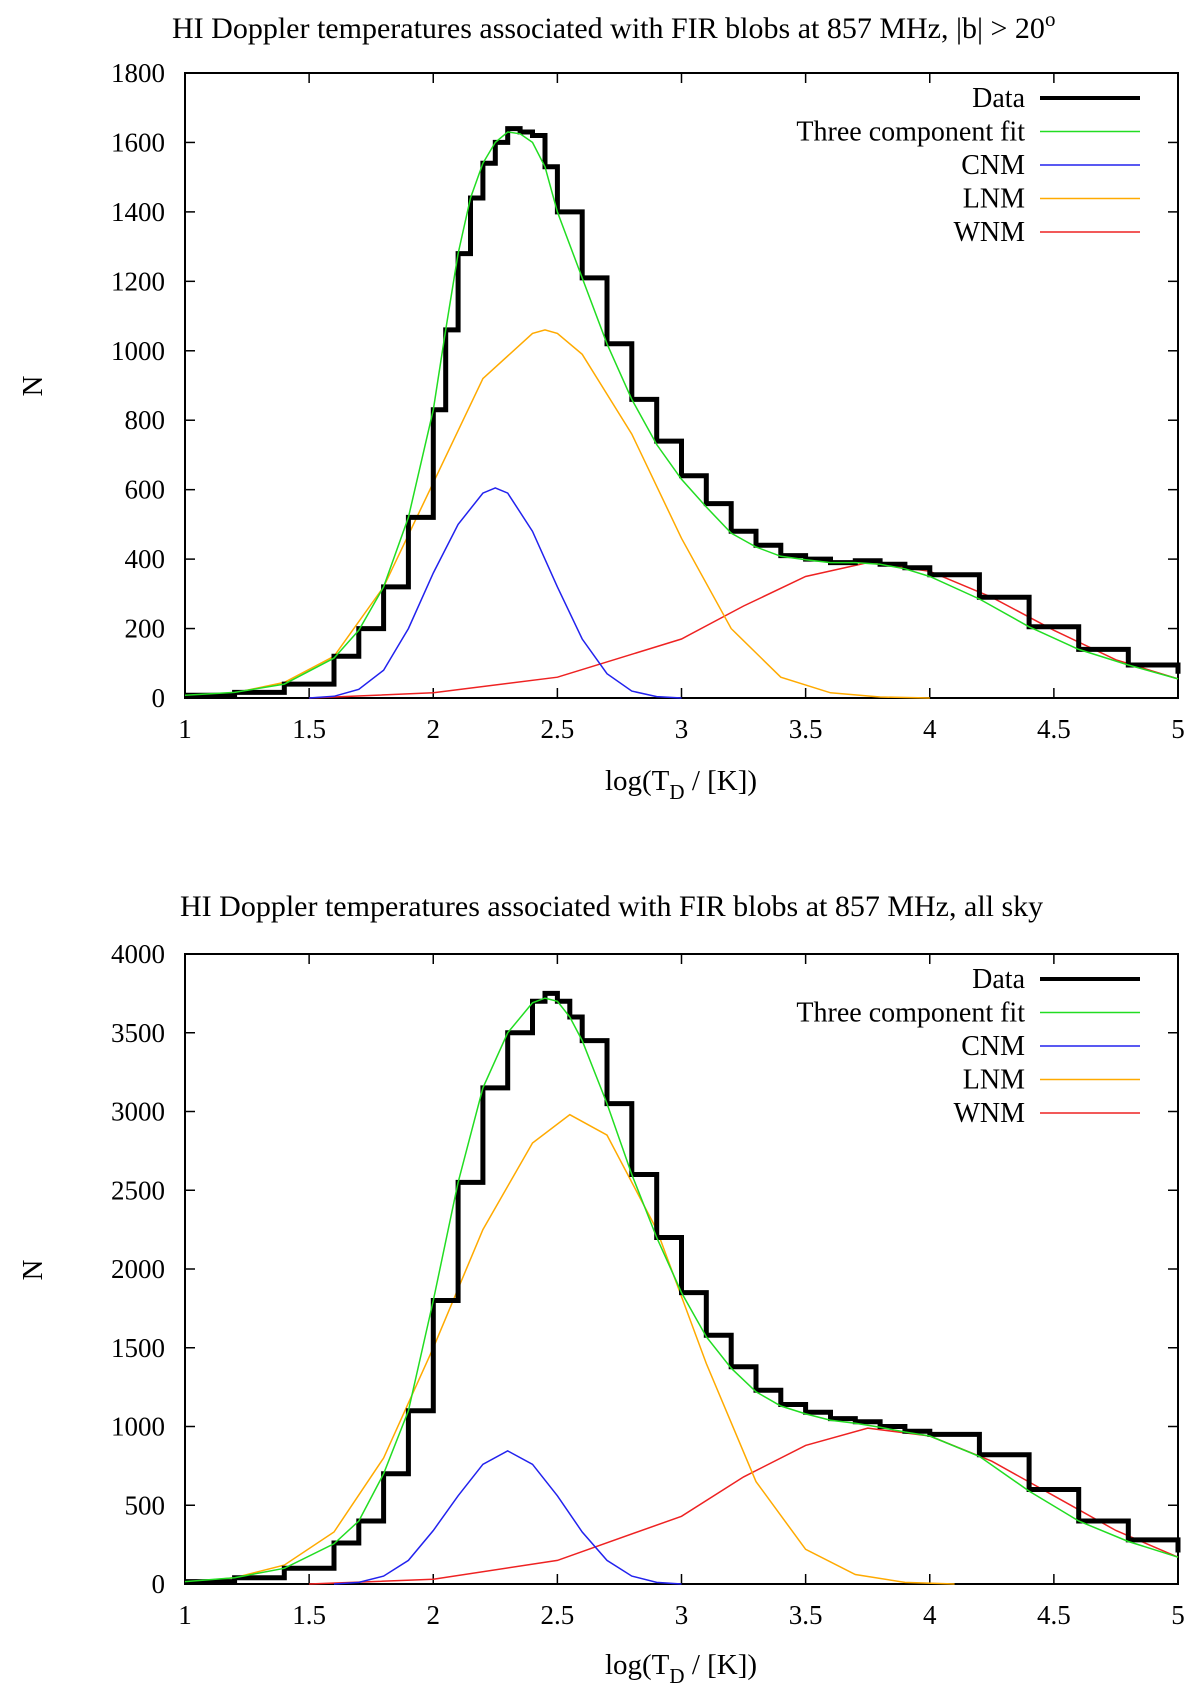 The height and width of the screenshot is (1694, 1200). Describe the element at coordinates (145, 559) in the screenshot. I see `y-tick-label: 400` at that location.